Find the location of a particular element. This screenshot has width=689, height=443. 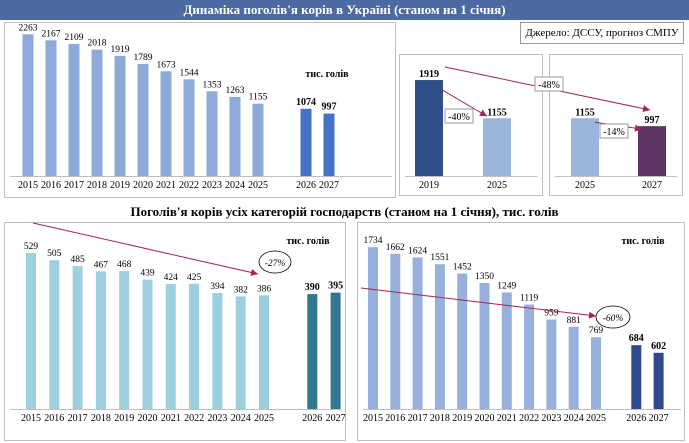

data-label: 1350 is located at coordinates (484, 277).